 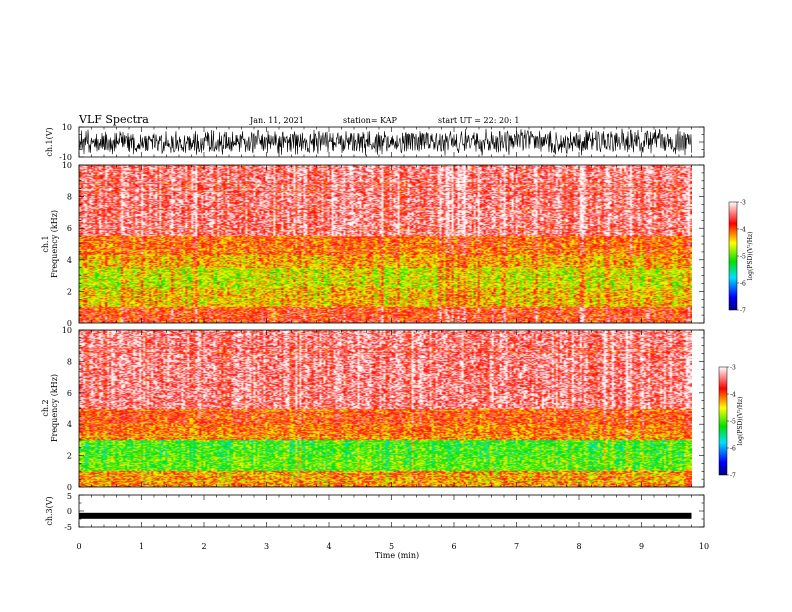 What do you see at coordinates (391, 511) in the screenshot?
I see `ch3-tick-marks` at bounding box center [391, 511].